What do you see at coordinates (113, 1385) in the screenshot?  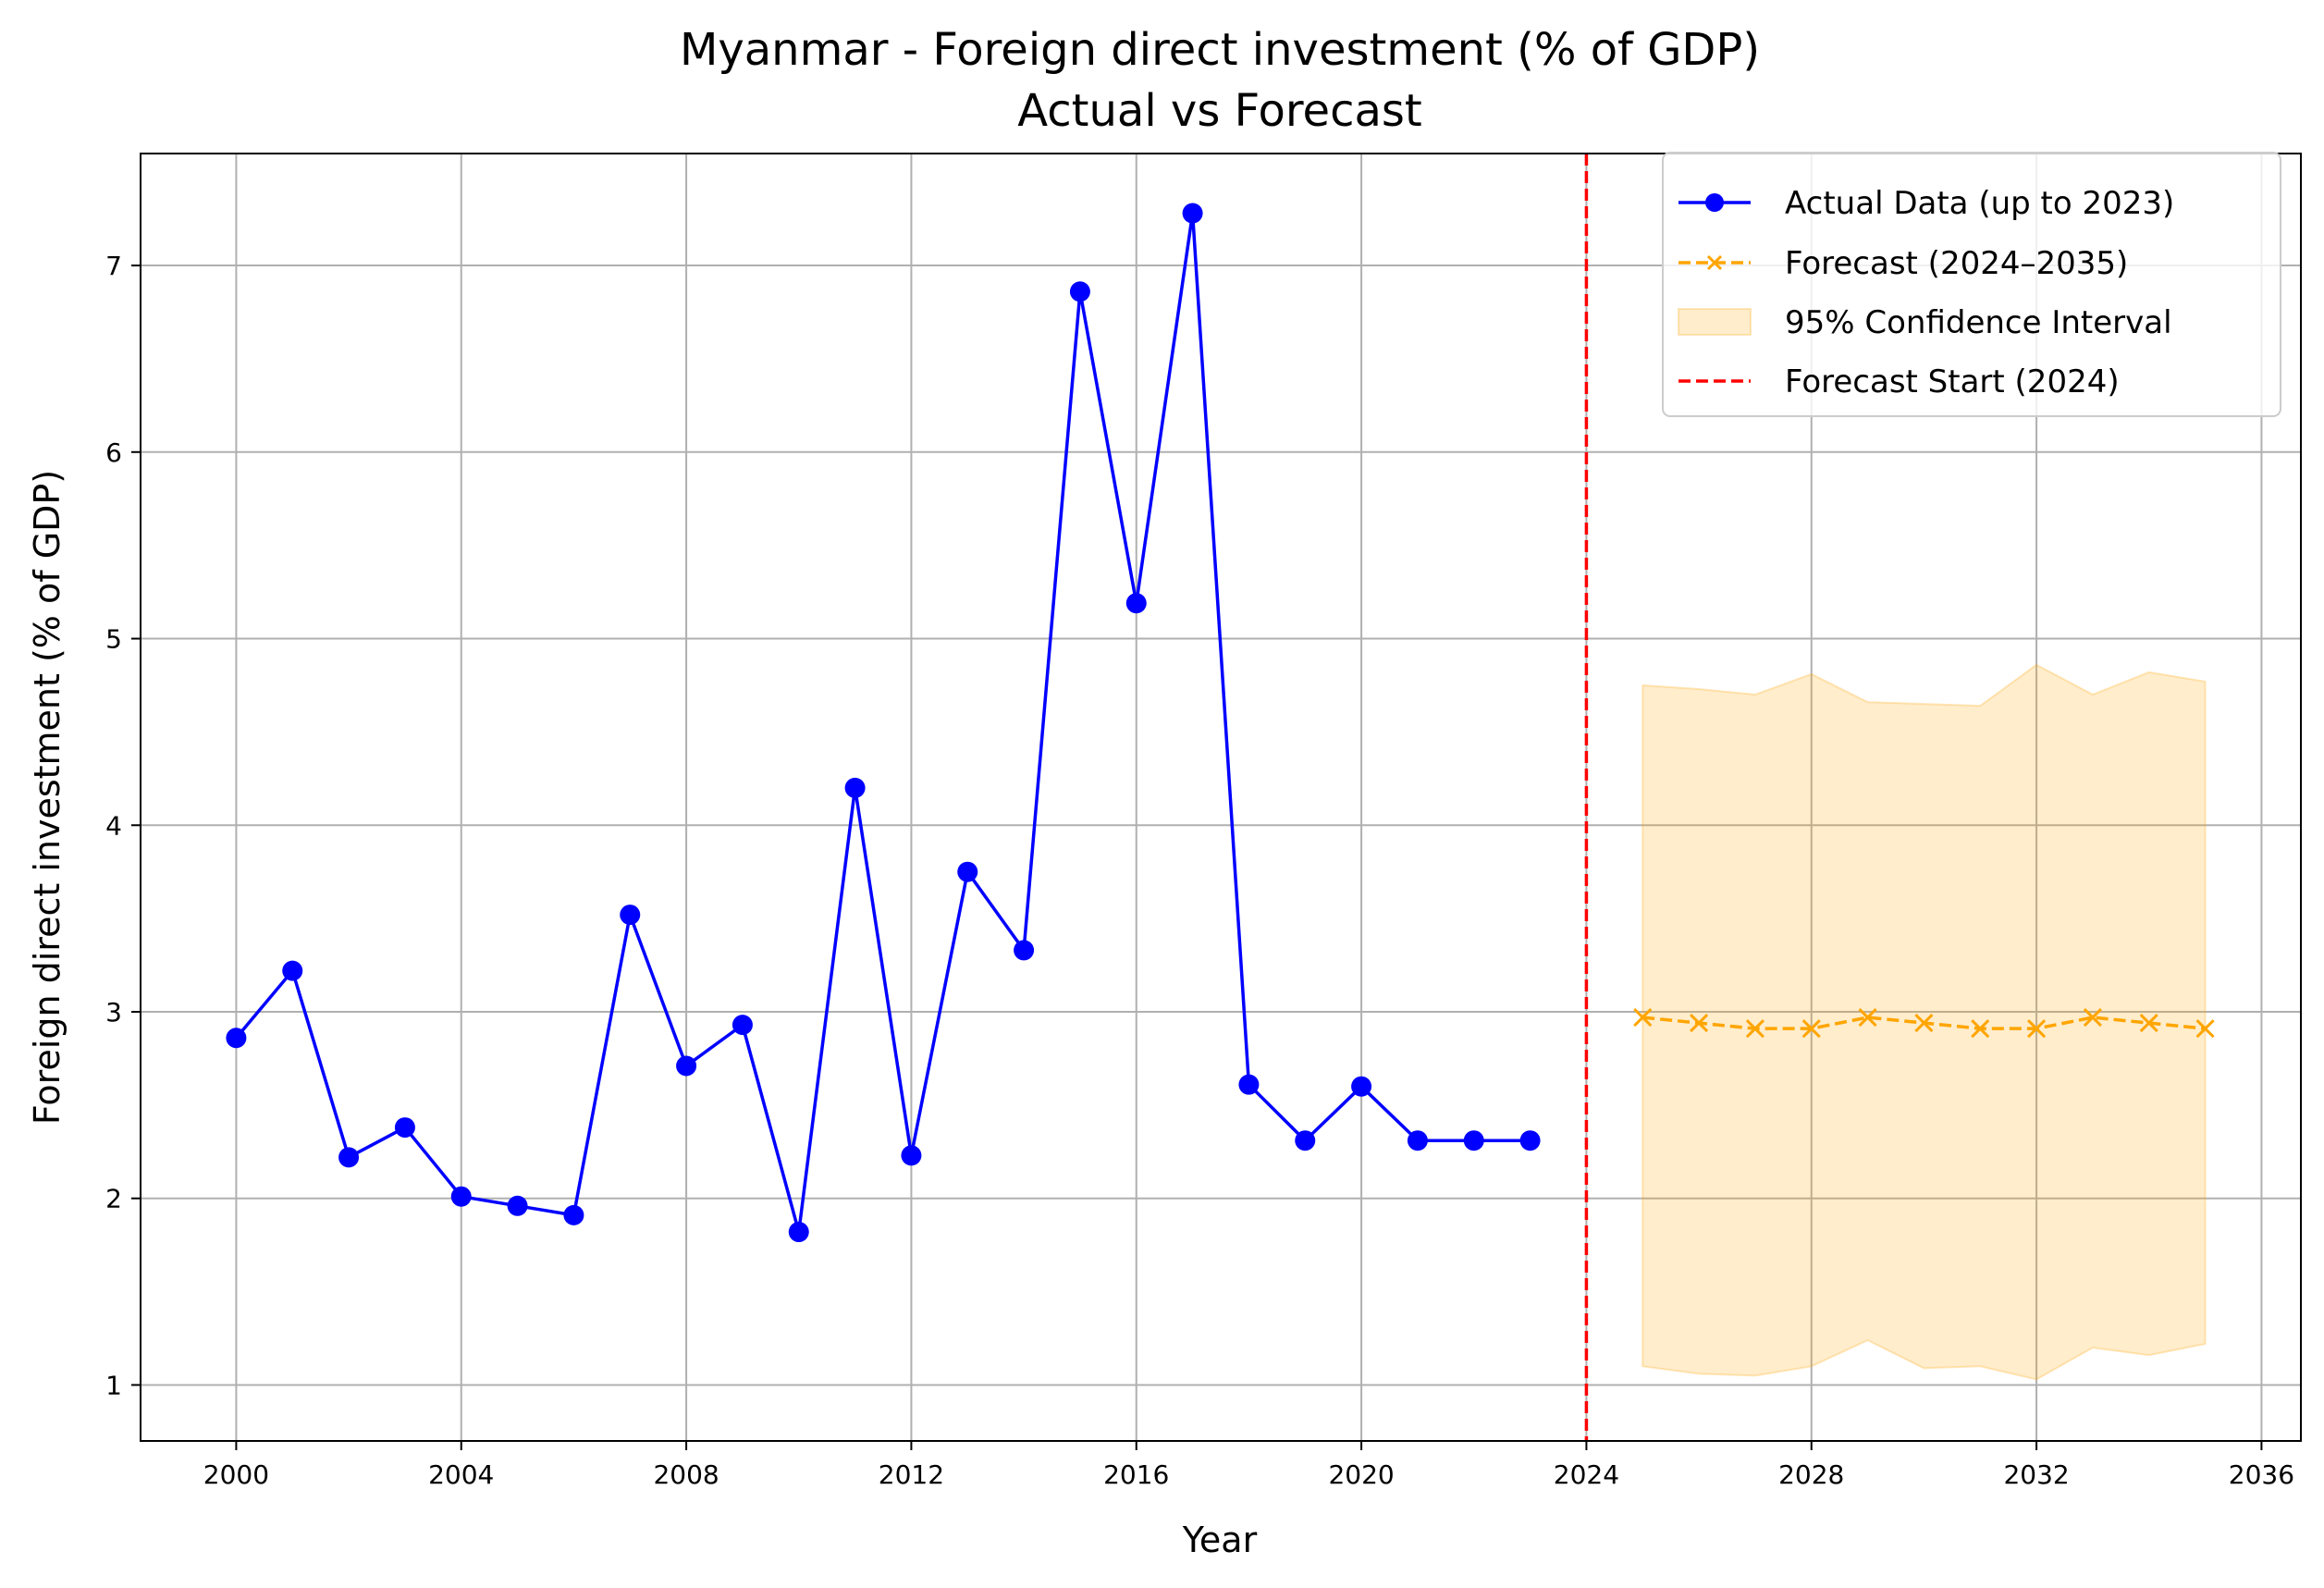 I see `y-tick-label: 1` at bounding box center [113, 1385].